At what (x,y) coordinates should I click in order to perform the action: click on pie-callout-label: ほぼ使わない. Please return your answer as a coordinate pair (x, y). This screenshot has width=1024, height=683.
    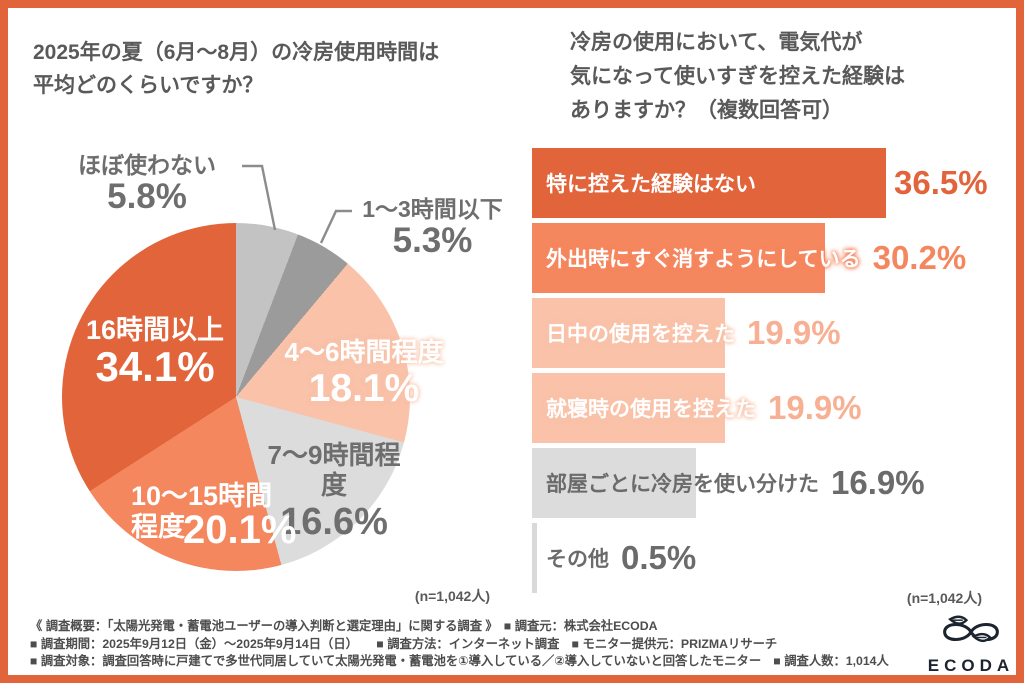
    Looking at the image, I should click on (147, 165).